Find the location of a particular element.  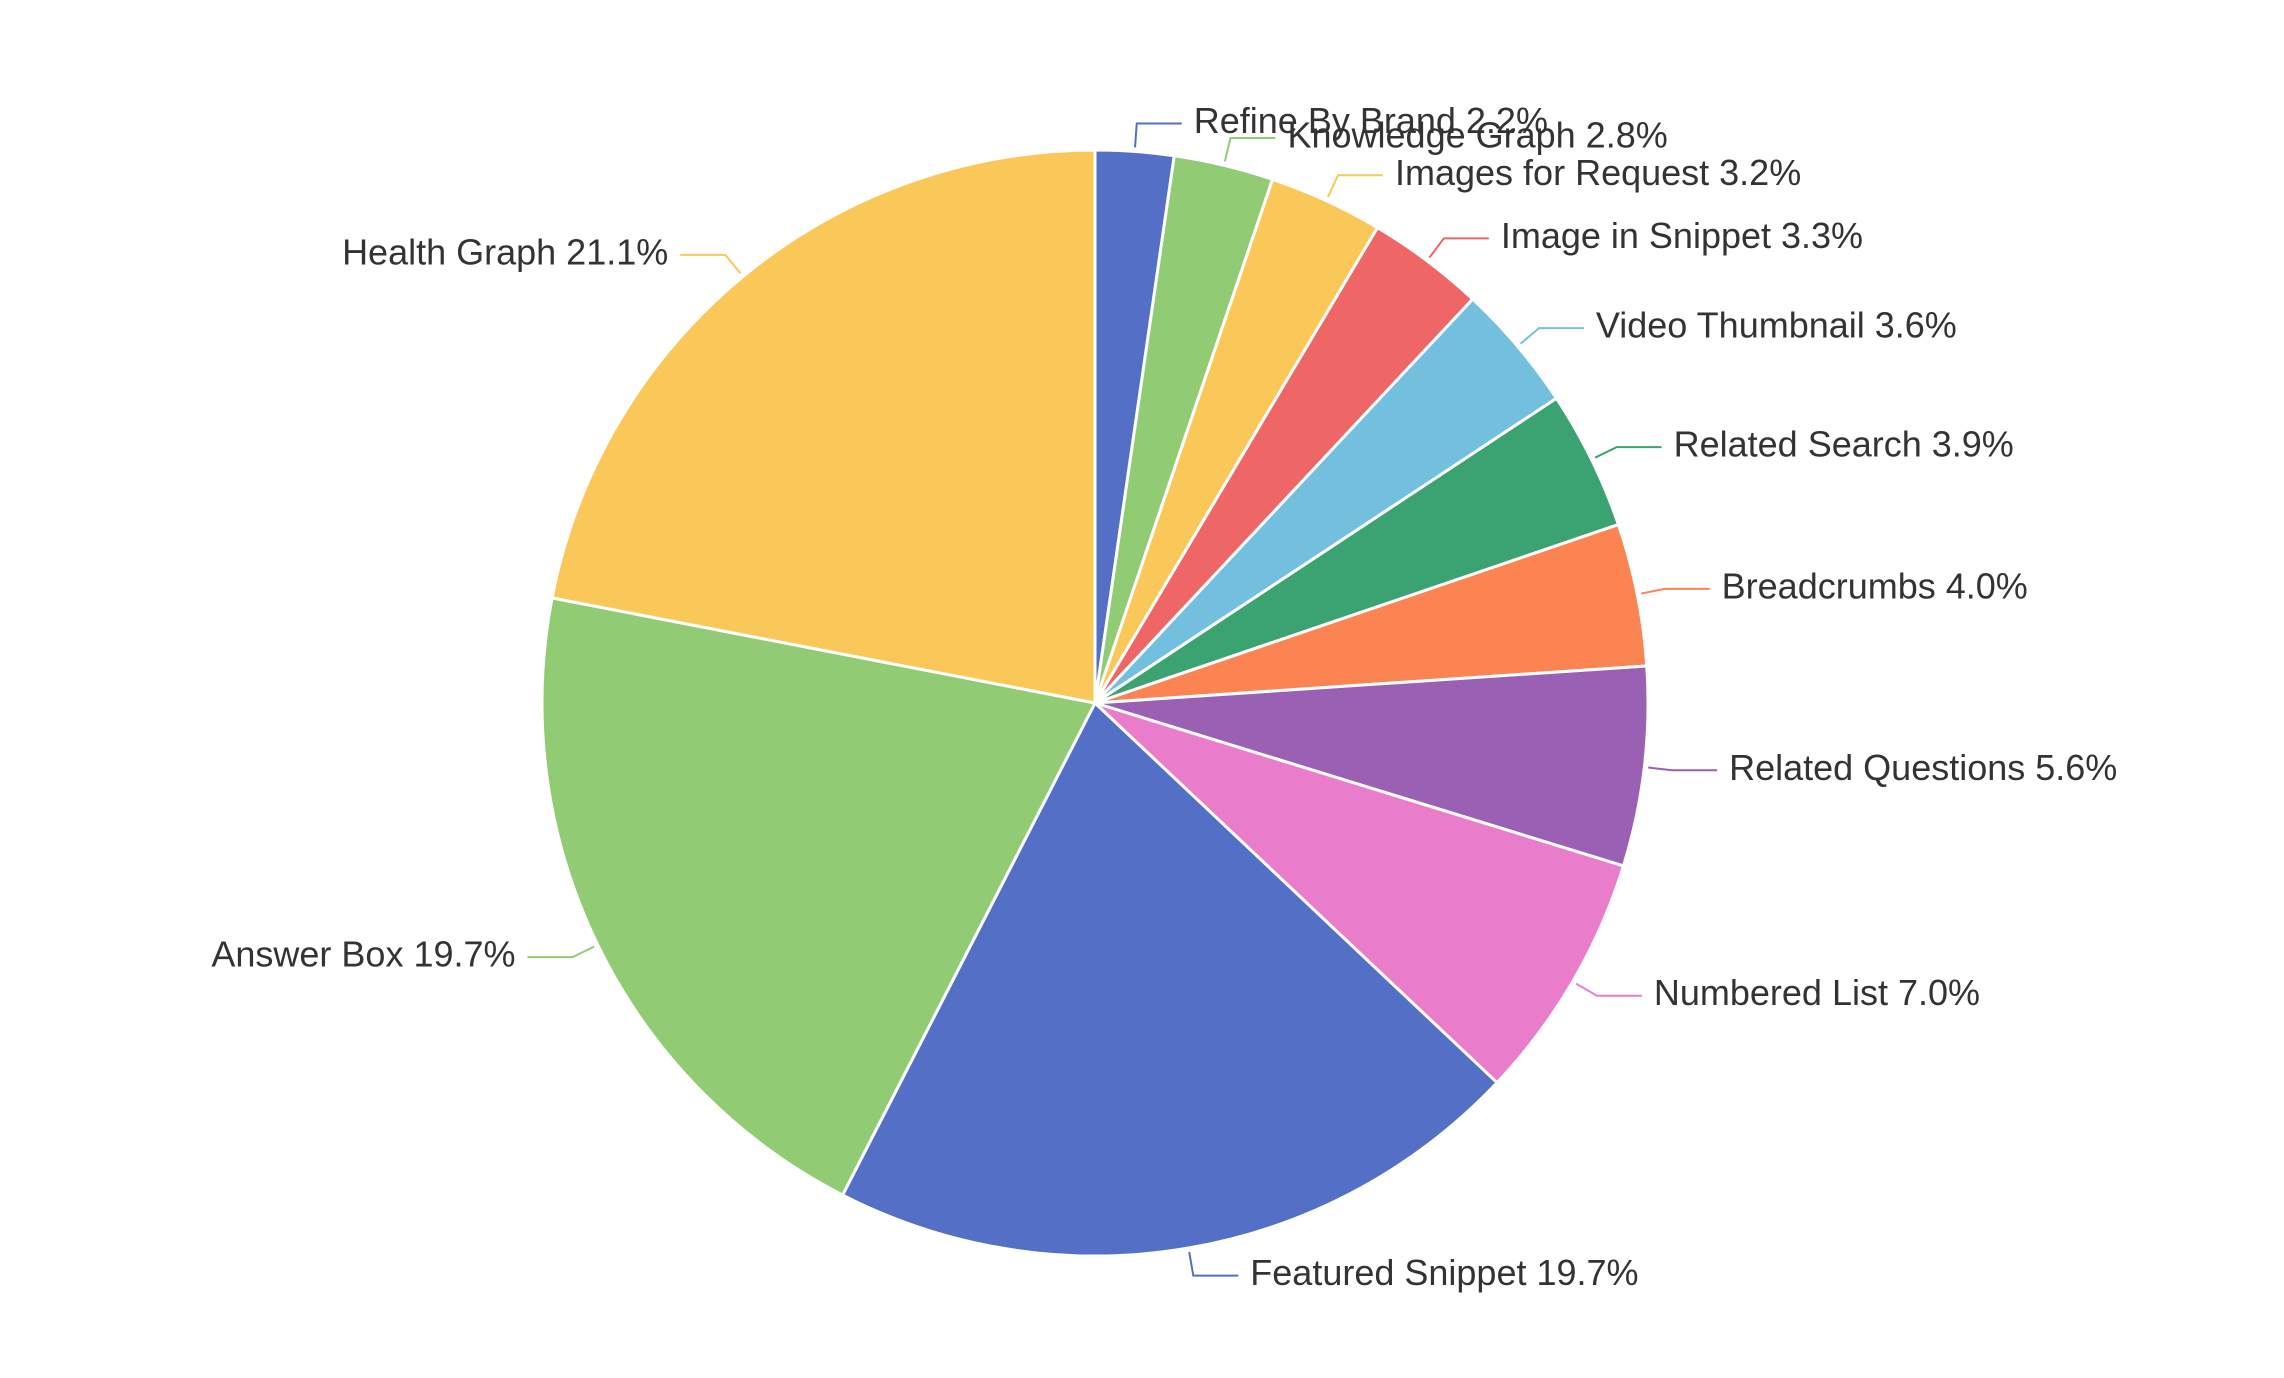

leader-line-related-questions is located at coordinates (1683, 769).